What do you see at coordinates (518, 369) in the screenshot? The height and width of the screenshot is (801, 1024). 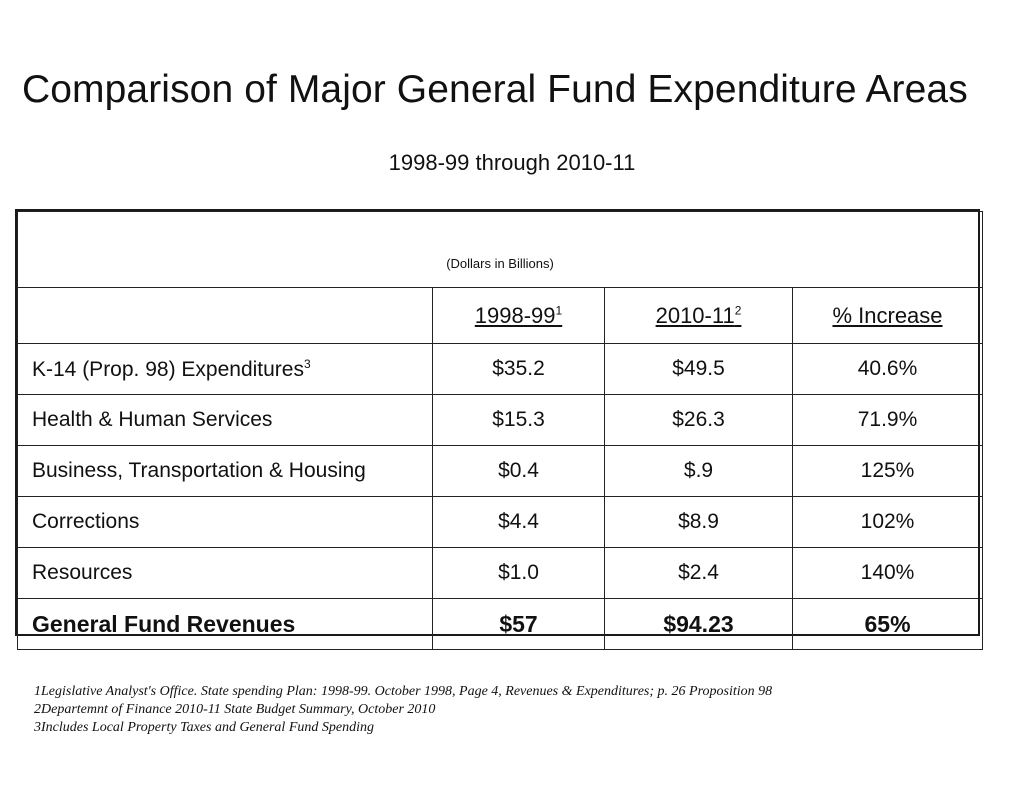 I see `value-1998-99: $35.2` at bounding box center [518, 369].